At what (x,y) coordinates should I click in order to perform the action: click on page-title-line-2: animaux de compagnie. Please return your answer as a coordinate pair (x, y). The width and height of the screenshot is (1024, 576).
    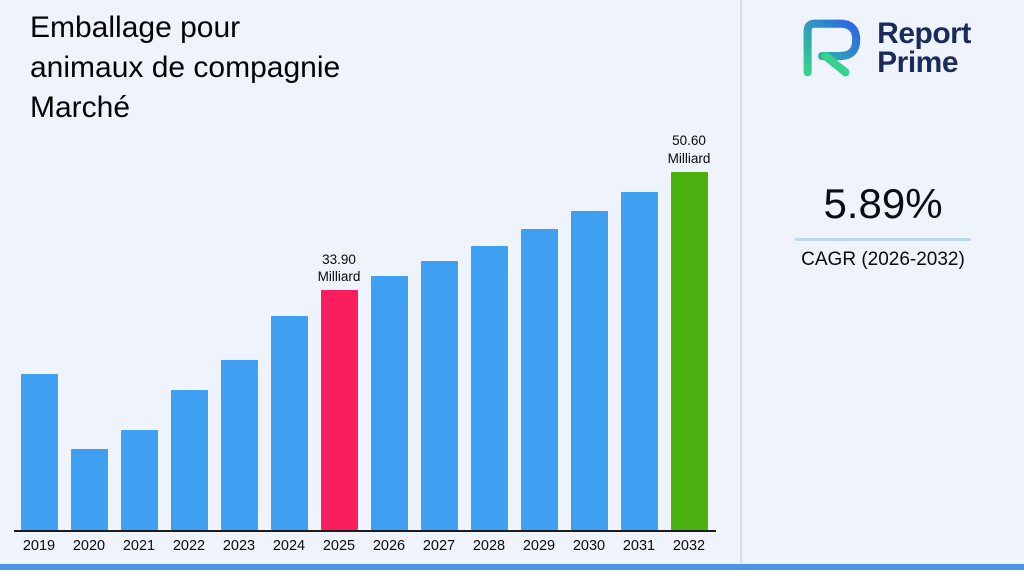
    Looking at the image, I should click on (185, 67).